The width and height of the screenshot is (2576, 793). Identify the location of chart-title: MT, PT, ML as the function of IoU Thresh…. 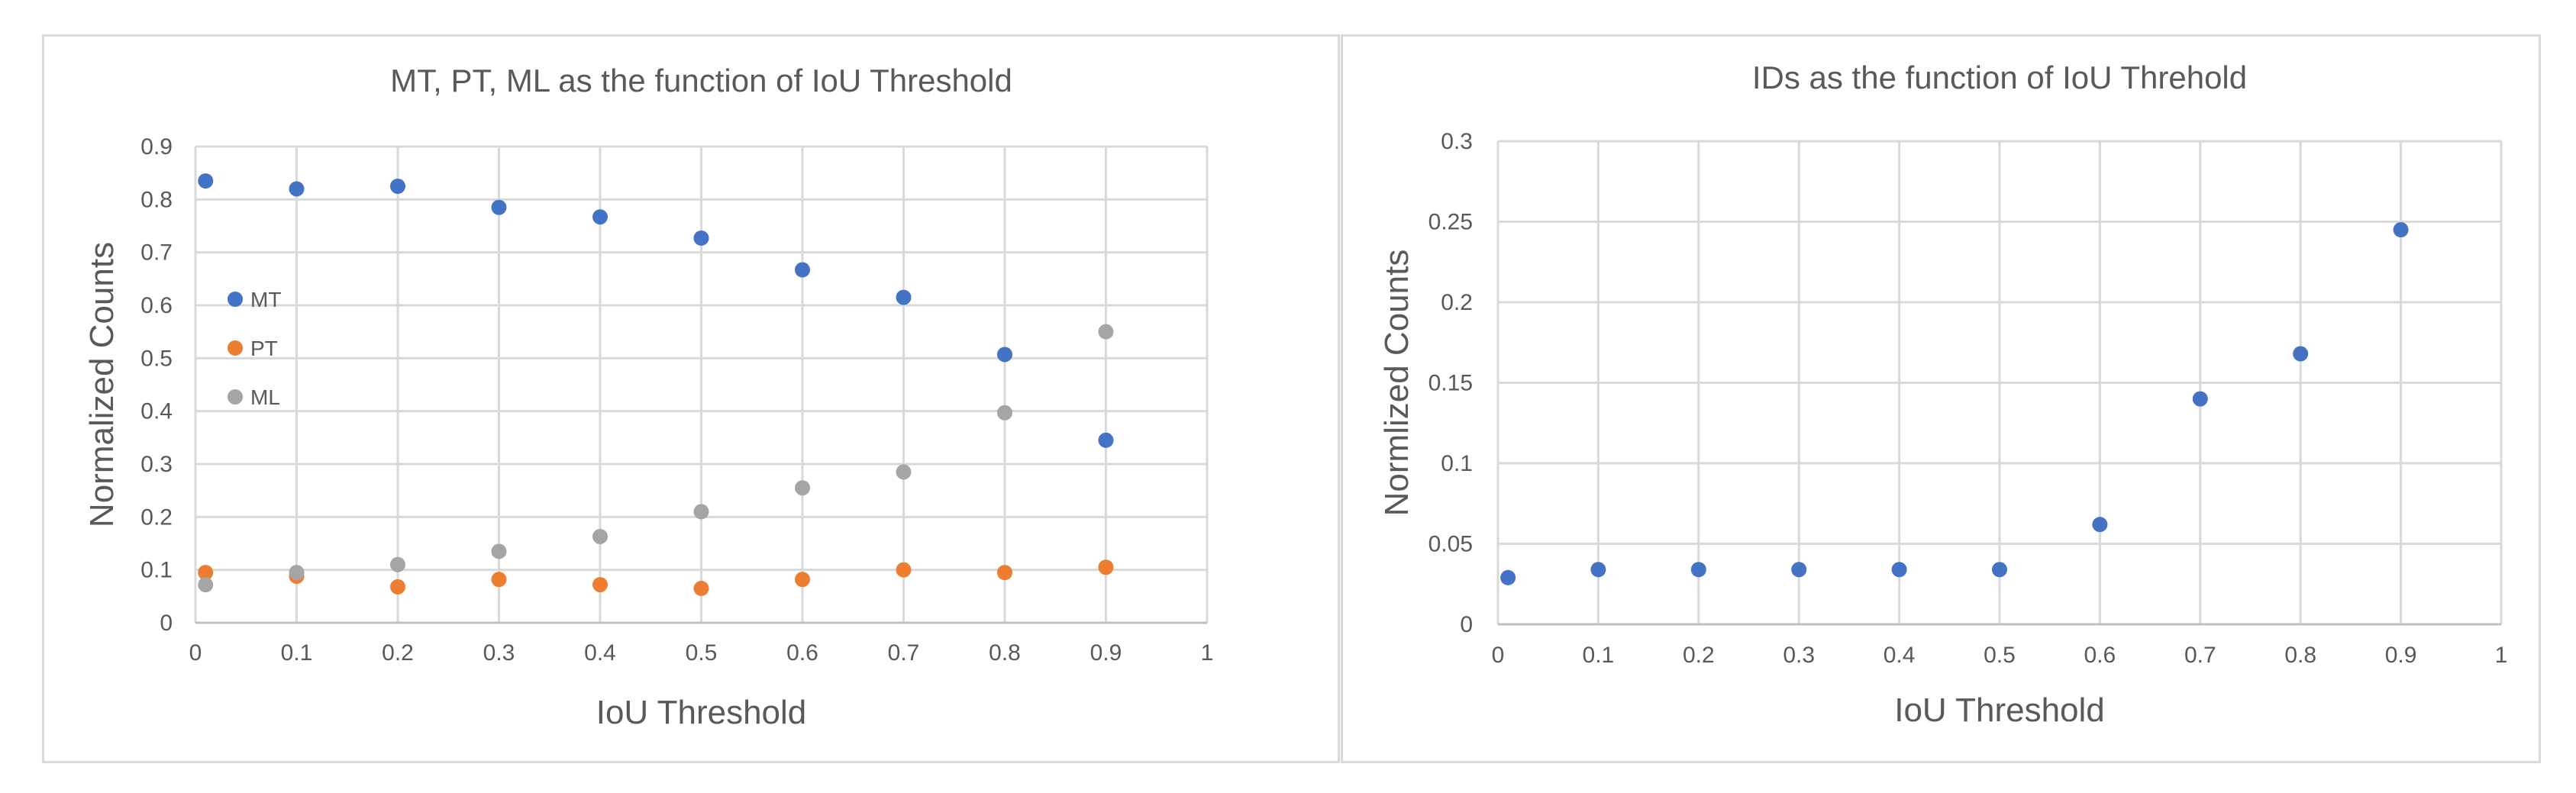
(701, 80).